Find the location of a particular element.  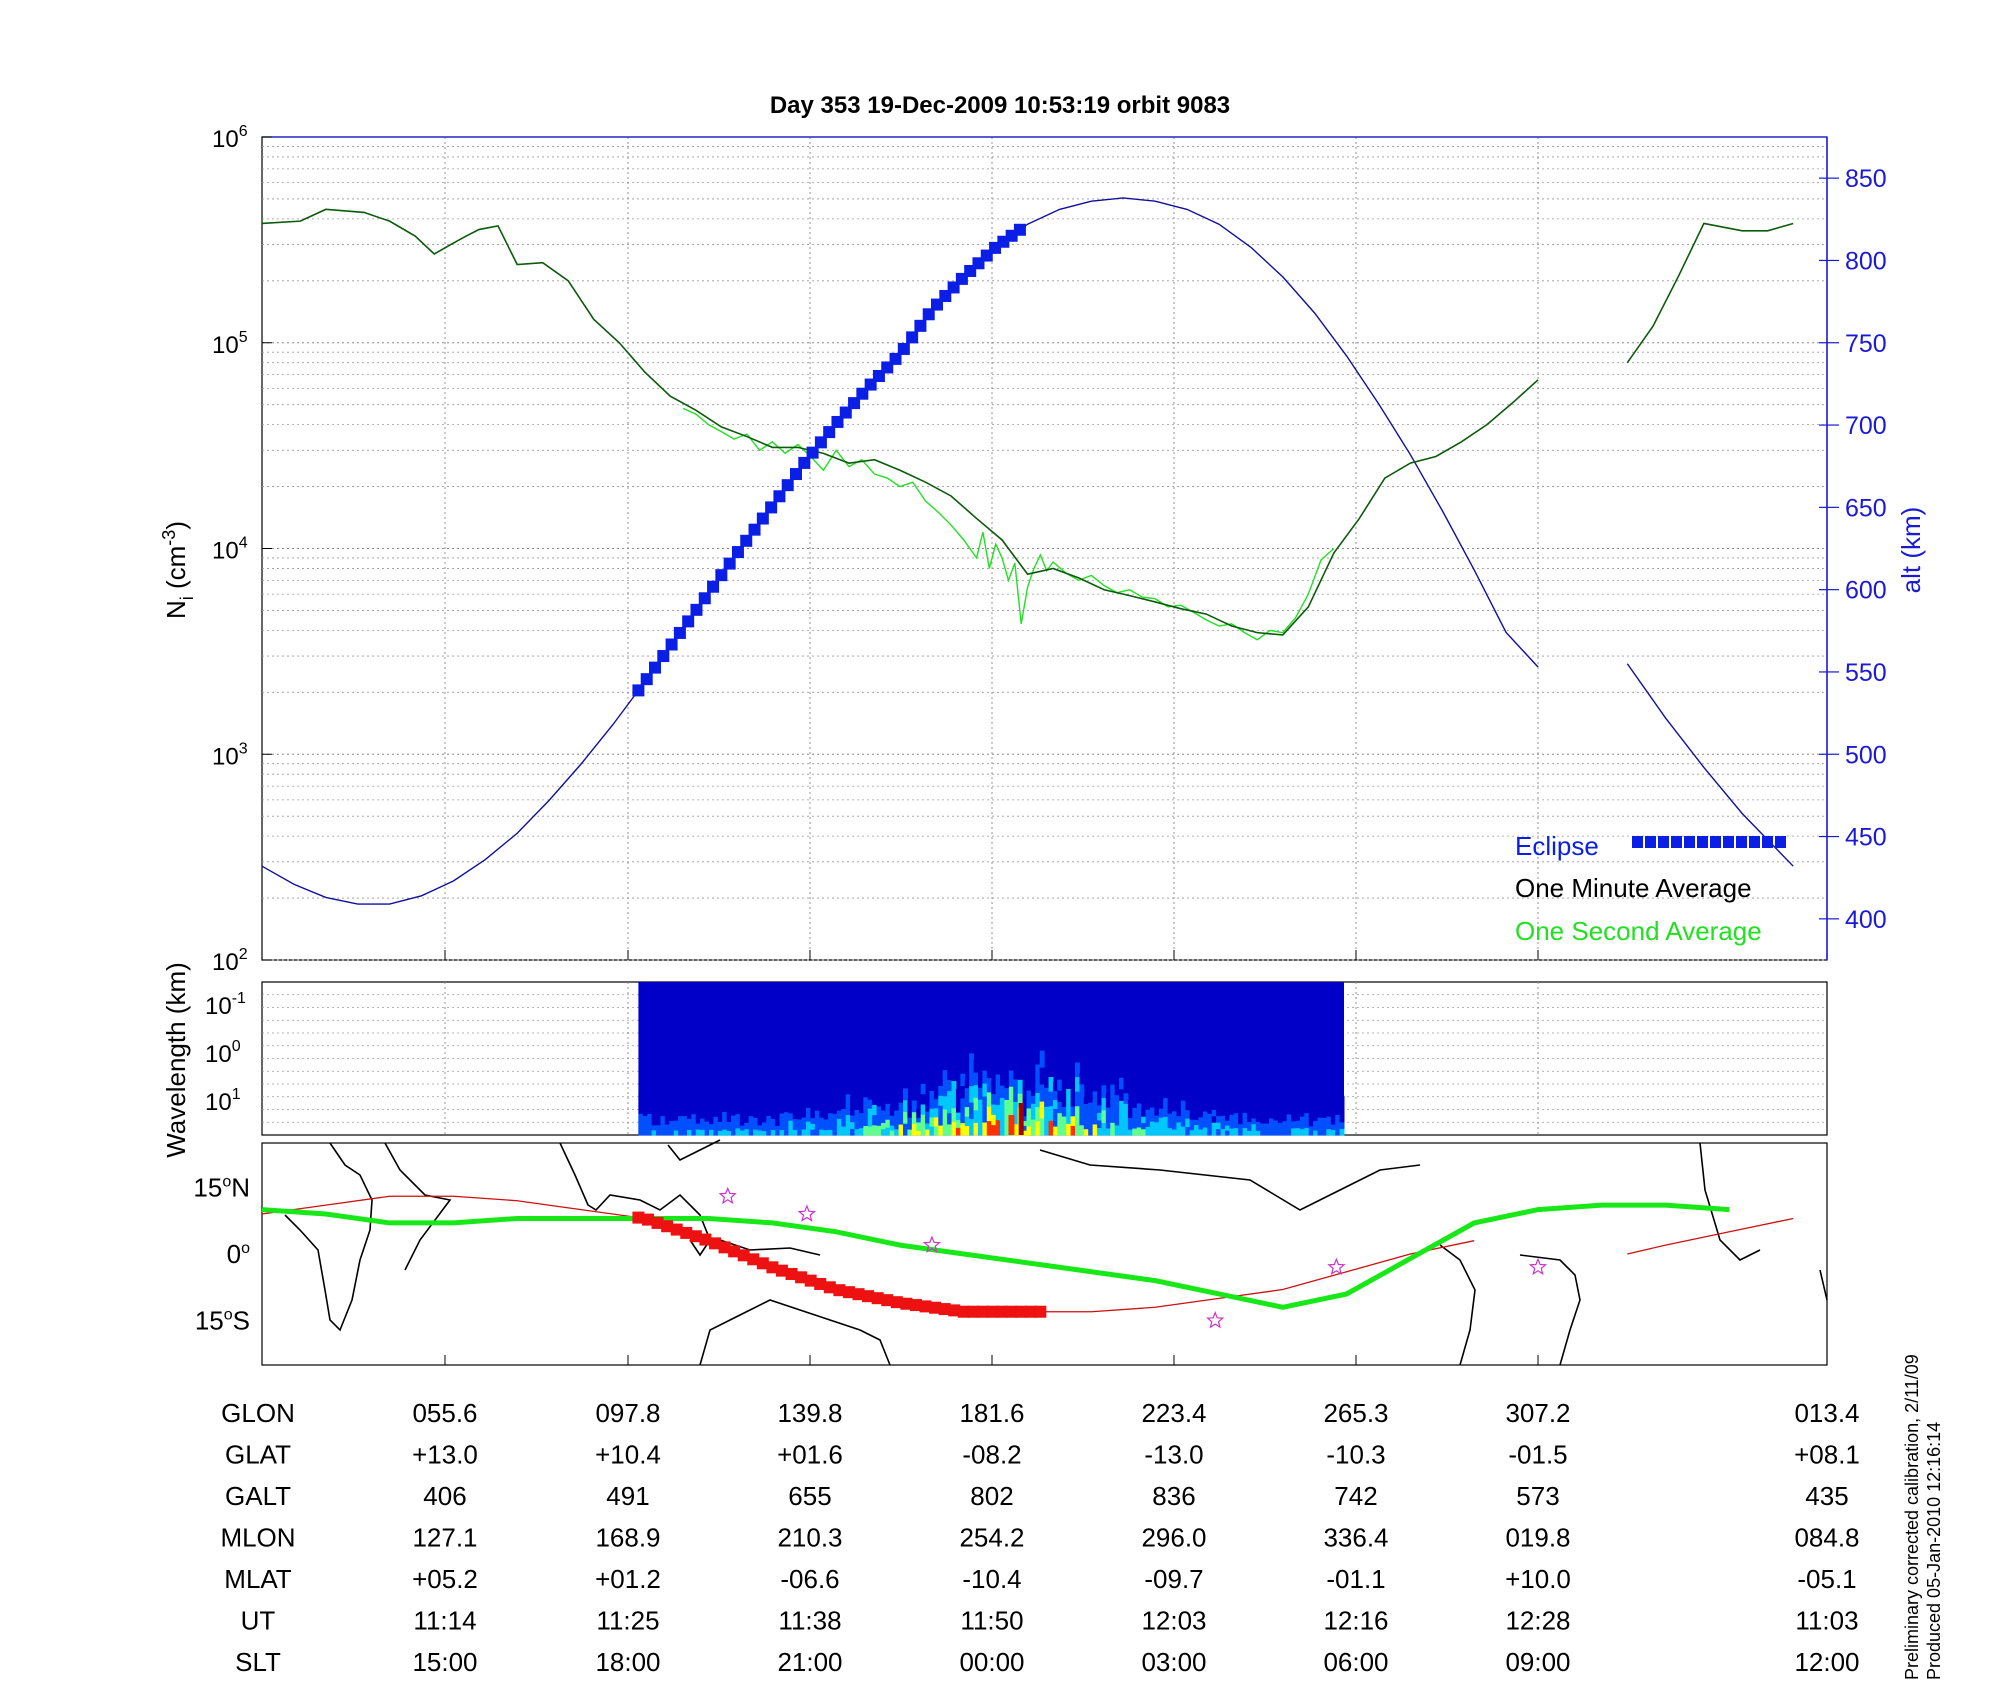

chart-title: Day 353 19-Dec-2009 10:53:19 orbit 9083 is located at coordinates (1000, 105).